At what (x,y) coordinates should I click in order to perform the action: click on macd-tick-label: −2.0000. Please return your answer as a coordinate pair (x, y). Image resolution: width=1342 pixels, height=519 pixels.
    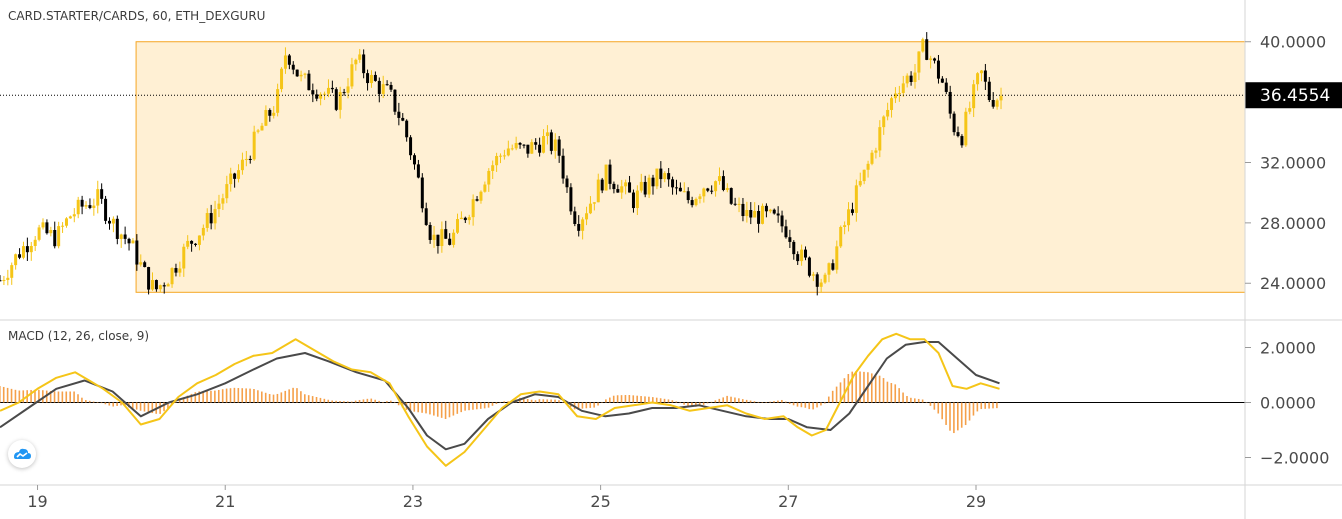
    Looking at the image, I should click on (1294, 458).